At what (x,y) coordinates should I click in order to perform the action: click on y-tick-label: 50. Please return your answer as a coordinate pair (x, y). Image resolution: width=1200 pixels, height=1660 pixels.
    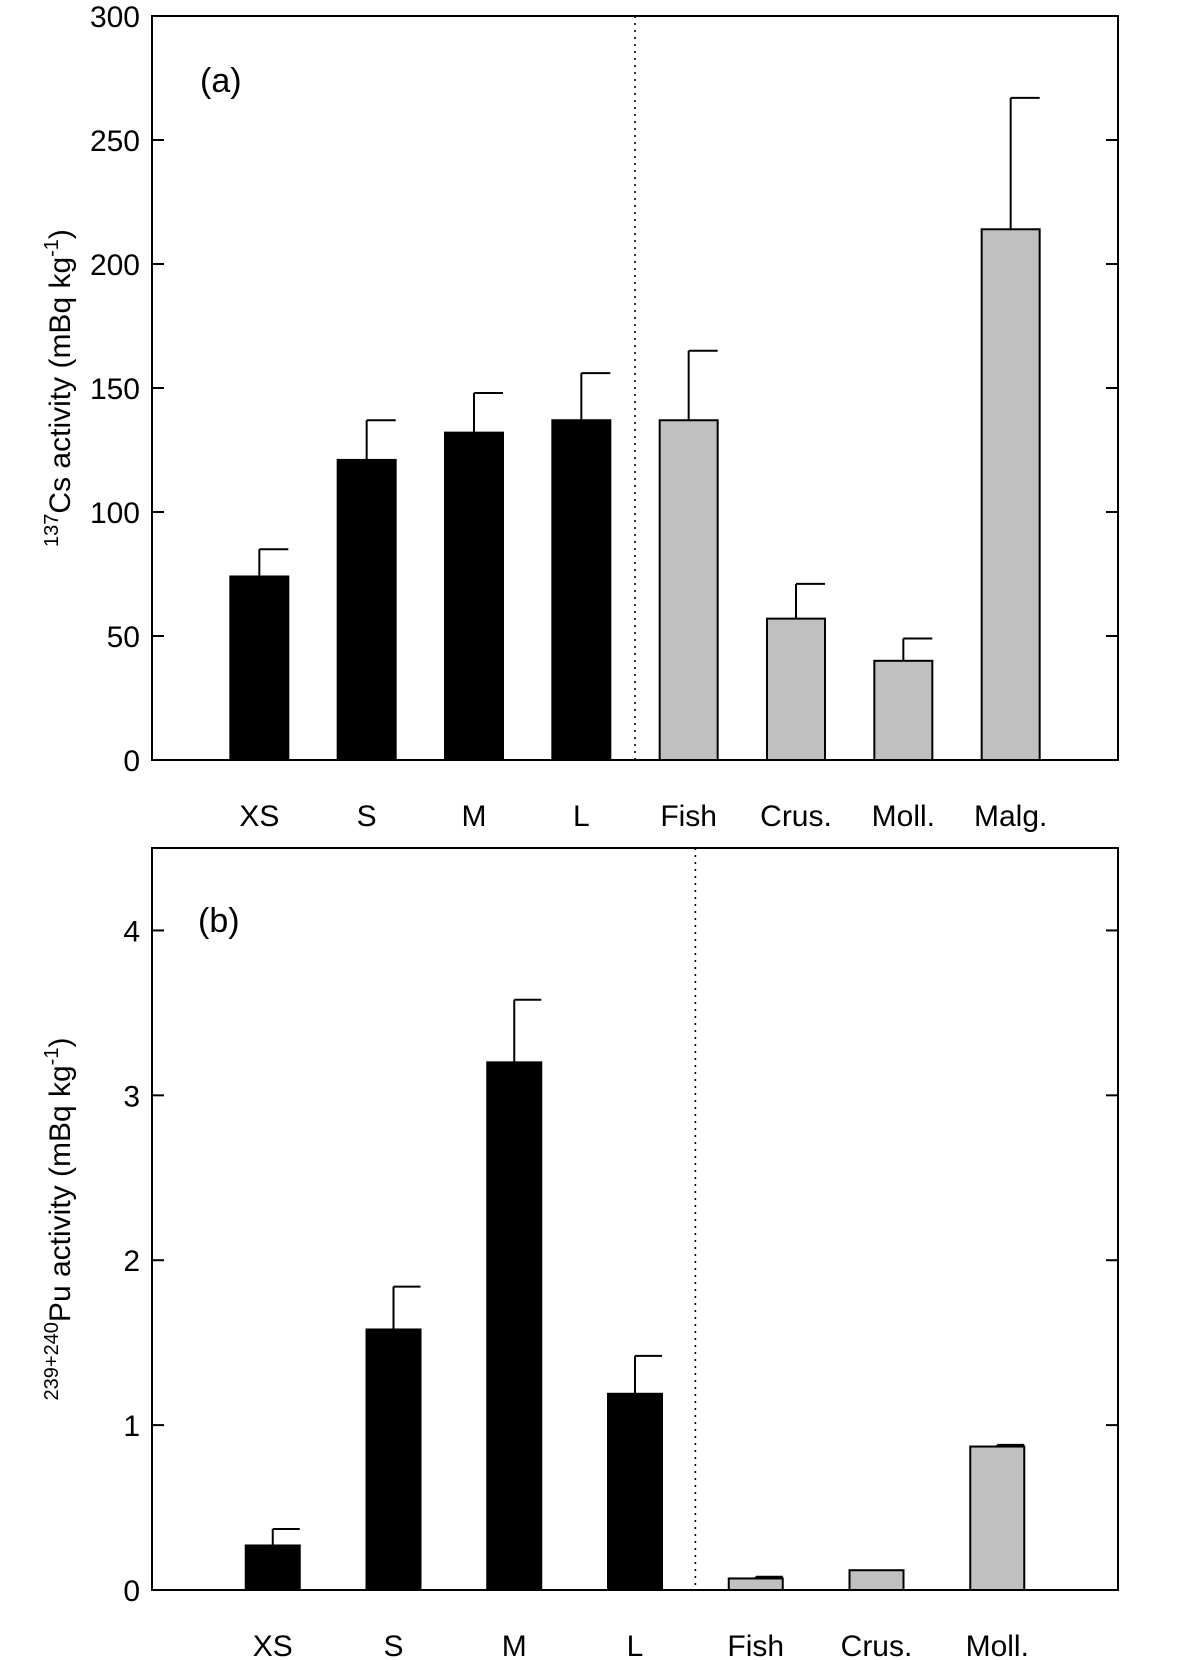
    Looking at the image, I should click on (123, 637).